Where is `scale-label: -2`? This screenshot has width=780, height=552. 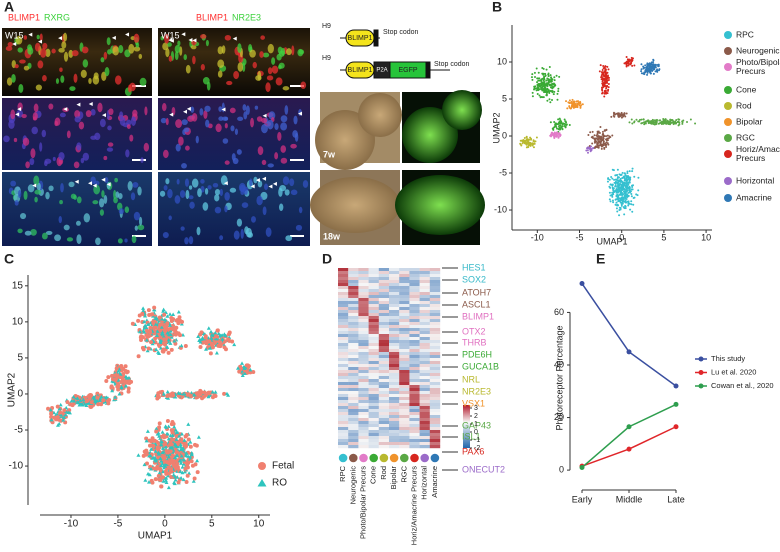 scale-label: -2 is located at coordinates (477, 448).